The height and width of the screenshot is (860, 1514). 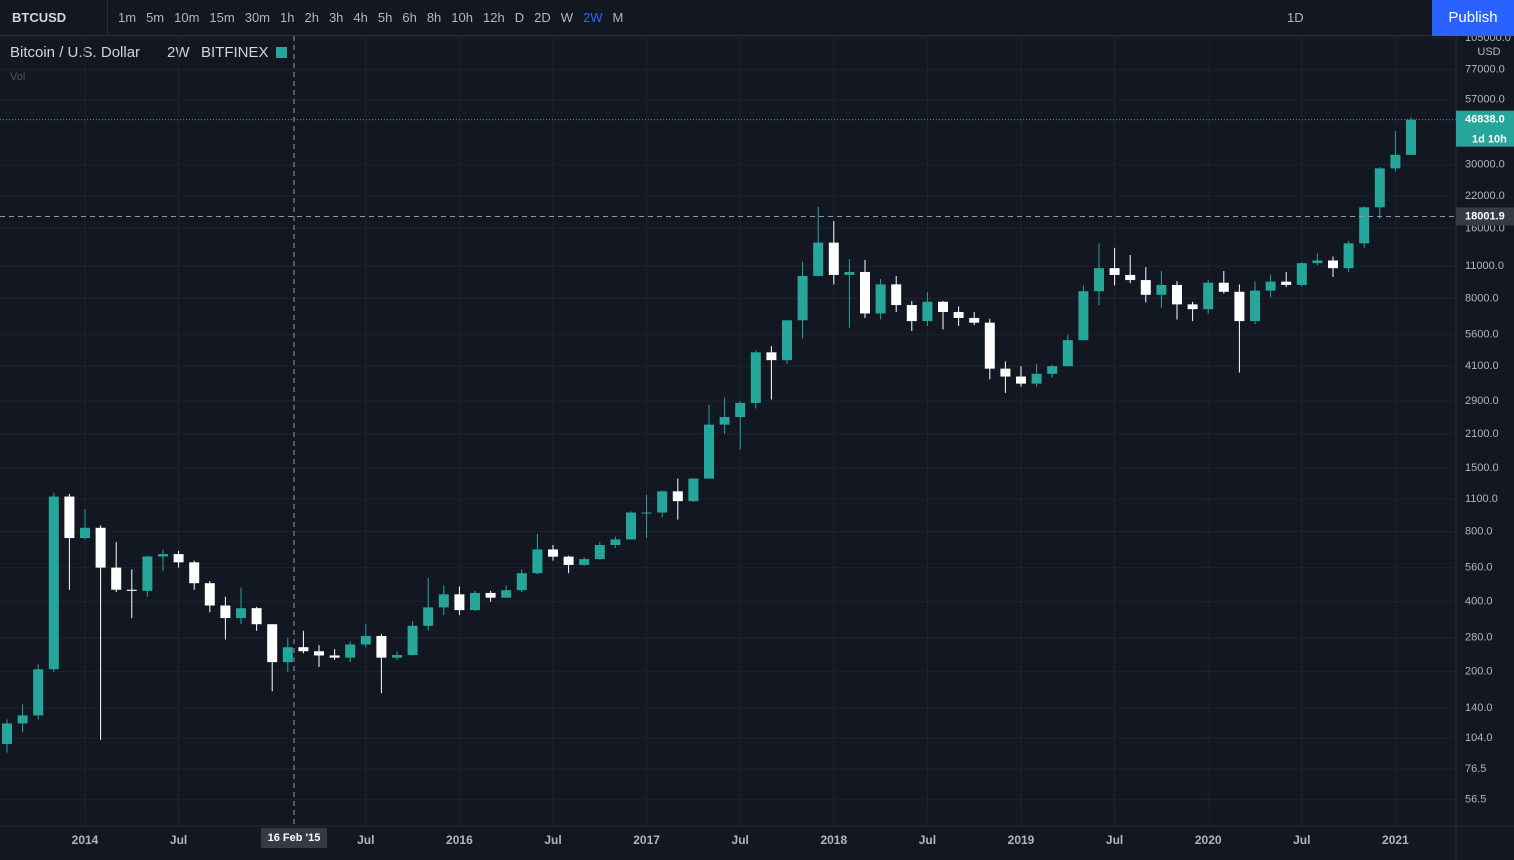 What do you see at coordinates (1475, 769) in the screenshot?
I see `y-tick-label: 76.5` at bounding box center [1475, 769].